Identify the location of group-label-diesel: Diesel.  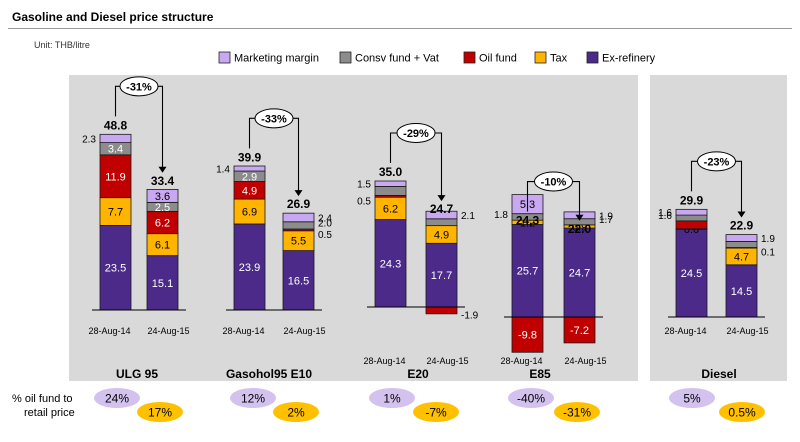
(718, 374).